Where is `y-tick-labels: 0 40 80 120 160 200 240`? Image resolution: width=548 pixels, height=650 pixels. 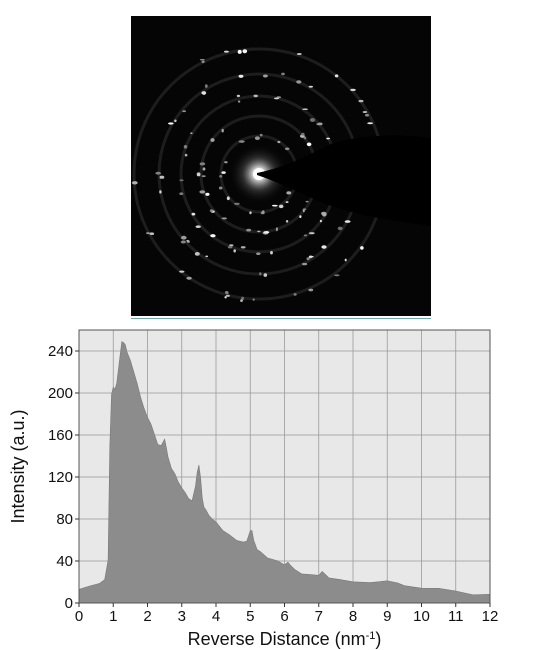
y-tick-labels: 0 40 80 120 160 200 240 is located at coordinates (63, 477).